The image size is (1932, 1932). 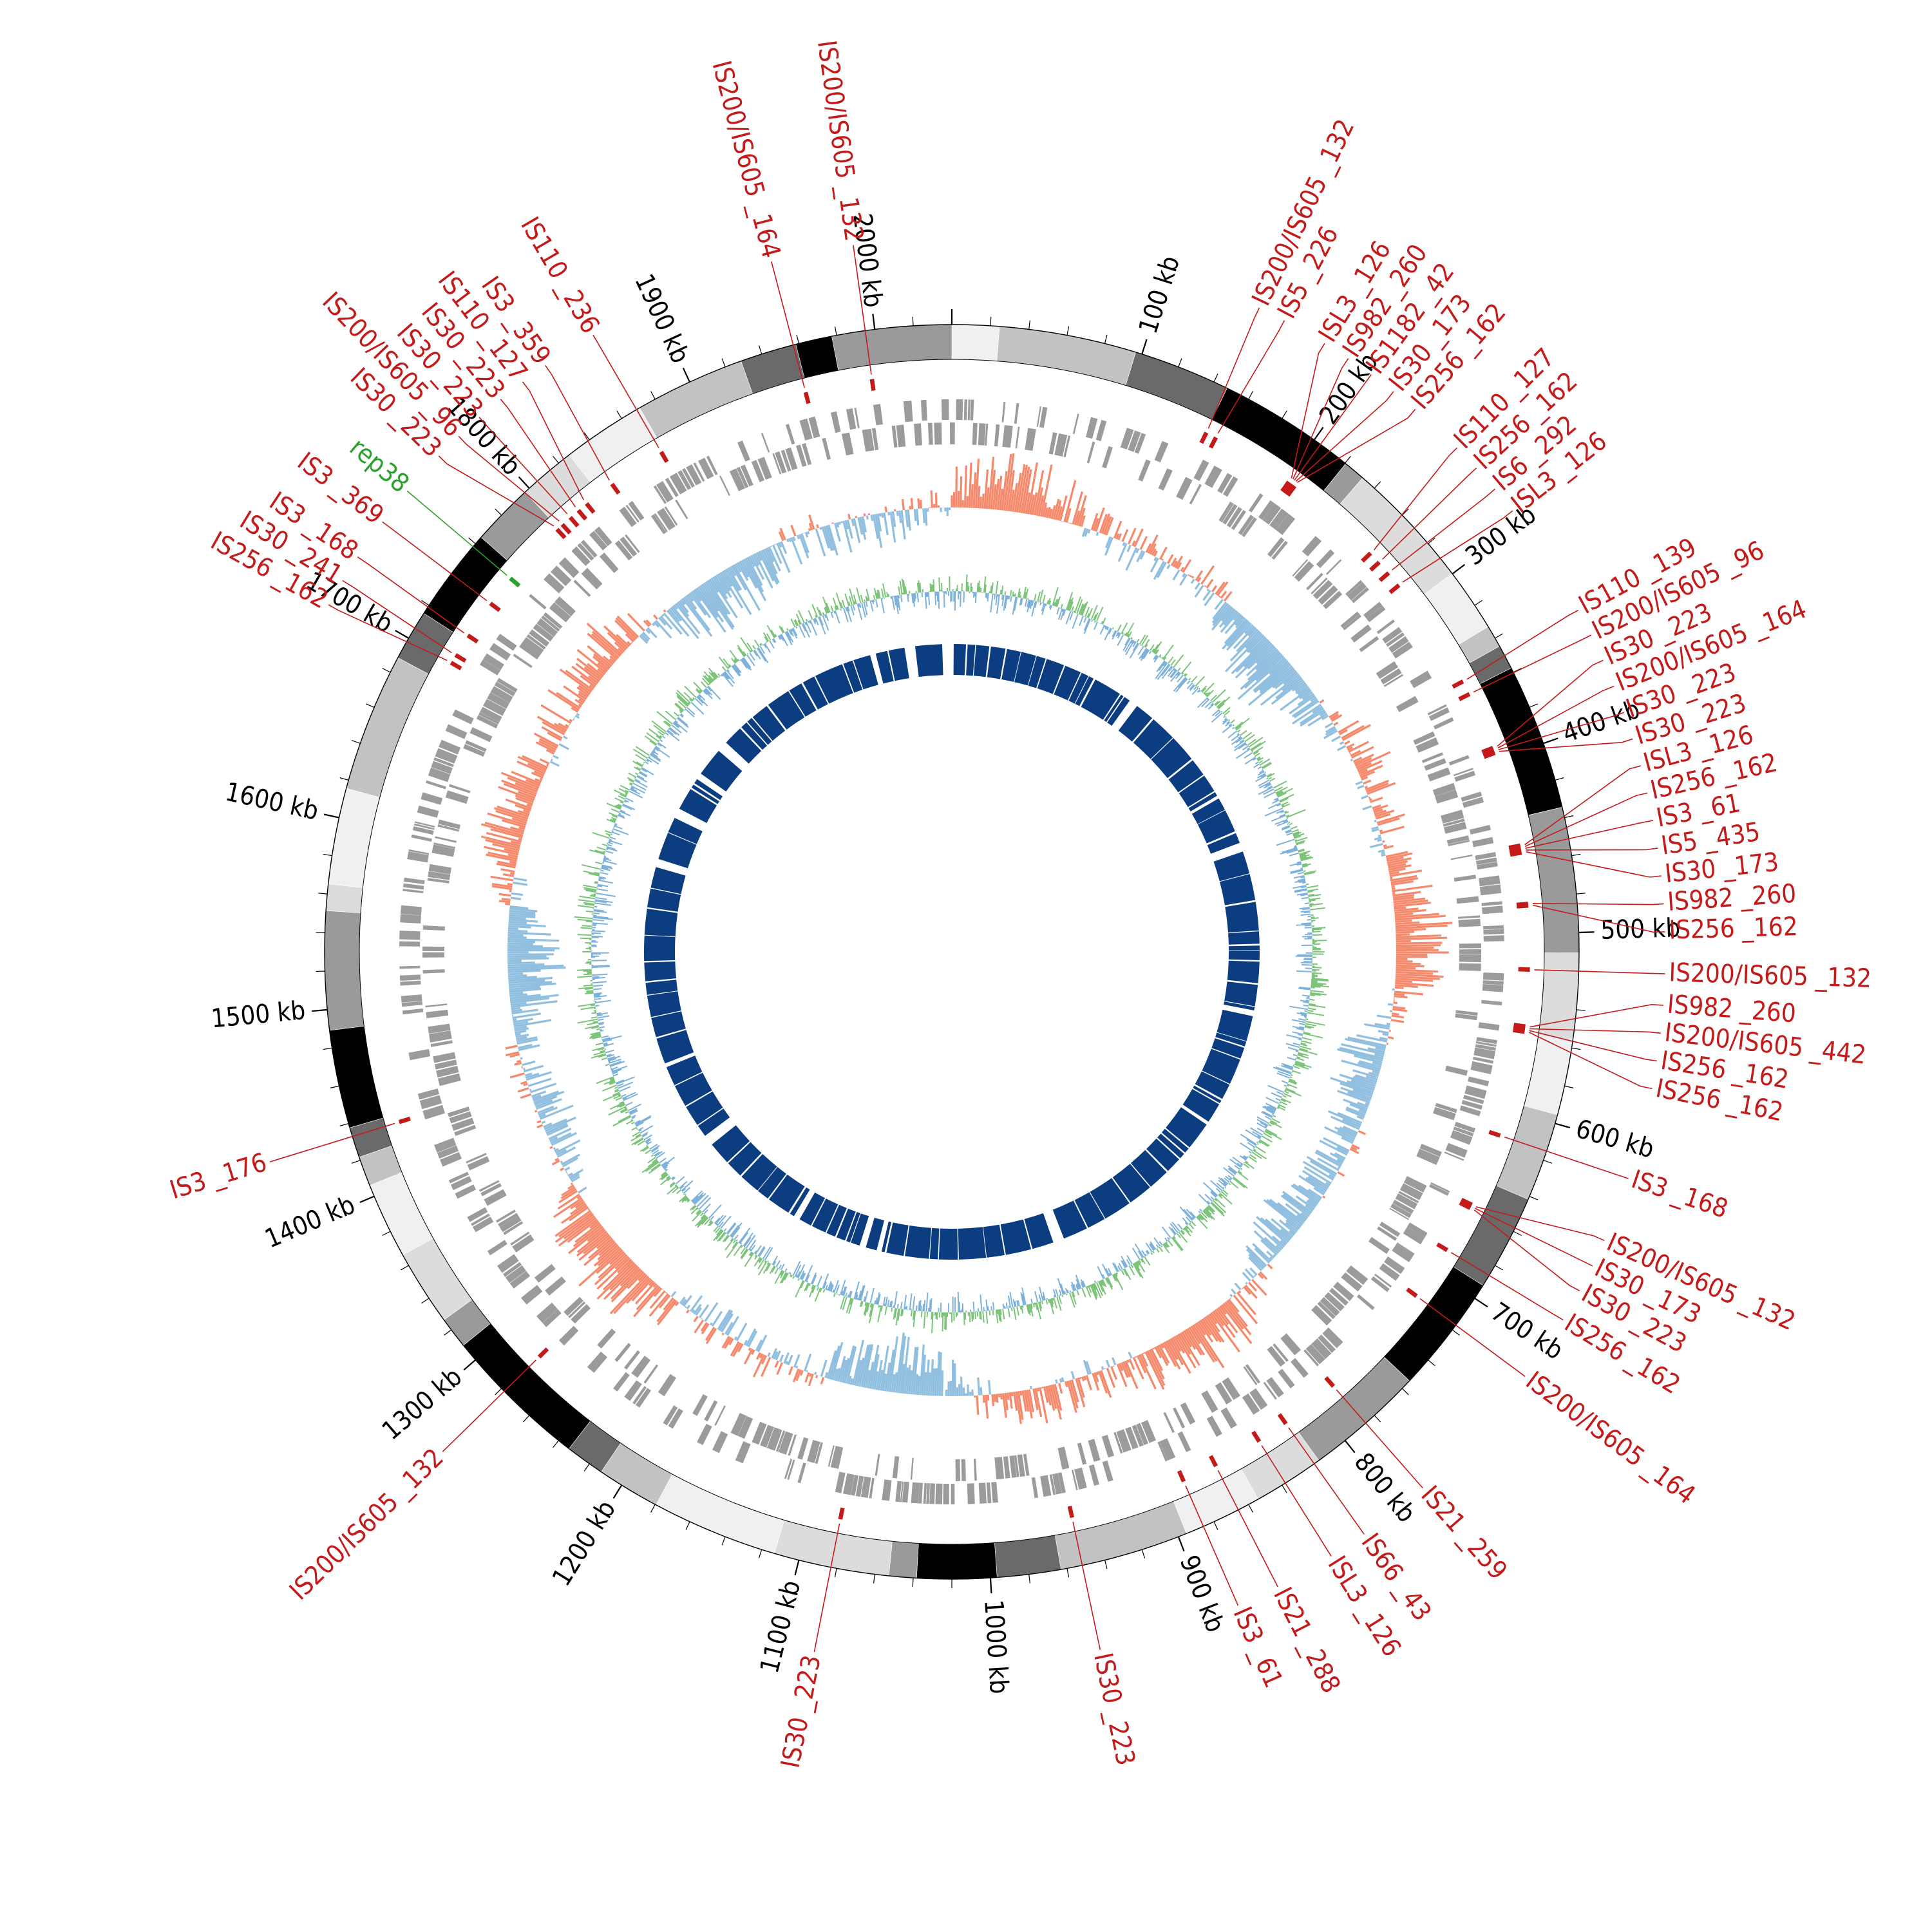 What do you see at coordinates (310, 1222) in the screenshot?
I see `kb-tick-label: 1400 kb` at bounding box center [310, 1222].